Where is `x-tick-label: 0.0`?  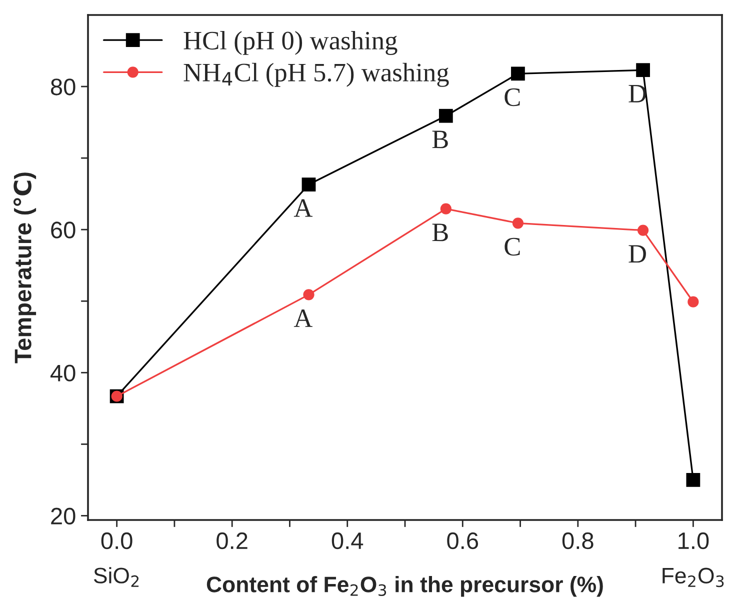 x-tick-label: 0.0 is located at coordinates (116, 541).